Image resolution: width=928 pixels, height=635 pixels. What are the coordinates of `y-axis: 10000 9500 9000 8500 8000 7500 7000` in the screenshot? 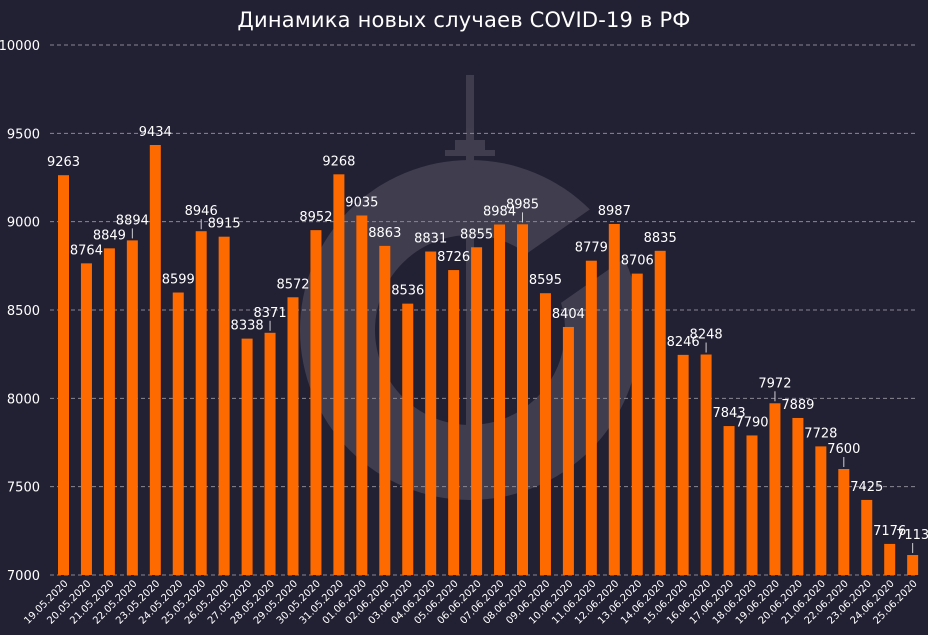 It's located at (20, 311).